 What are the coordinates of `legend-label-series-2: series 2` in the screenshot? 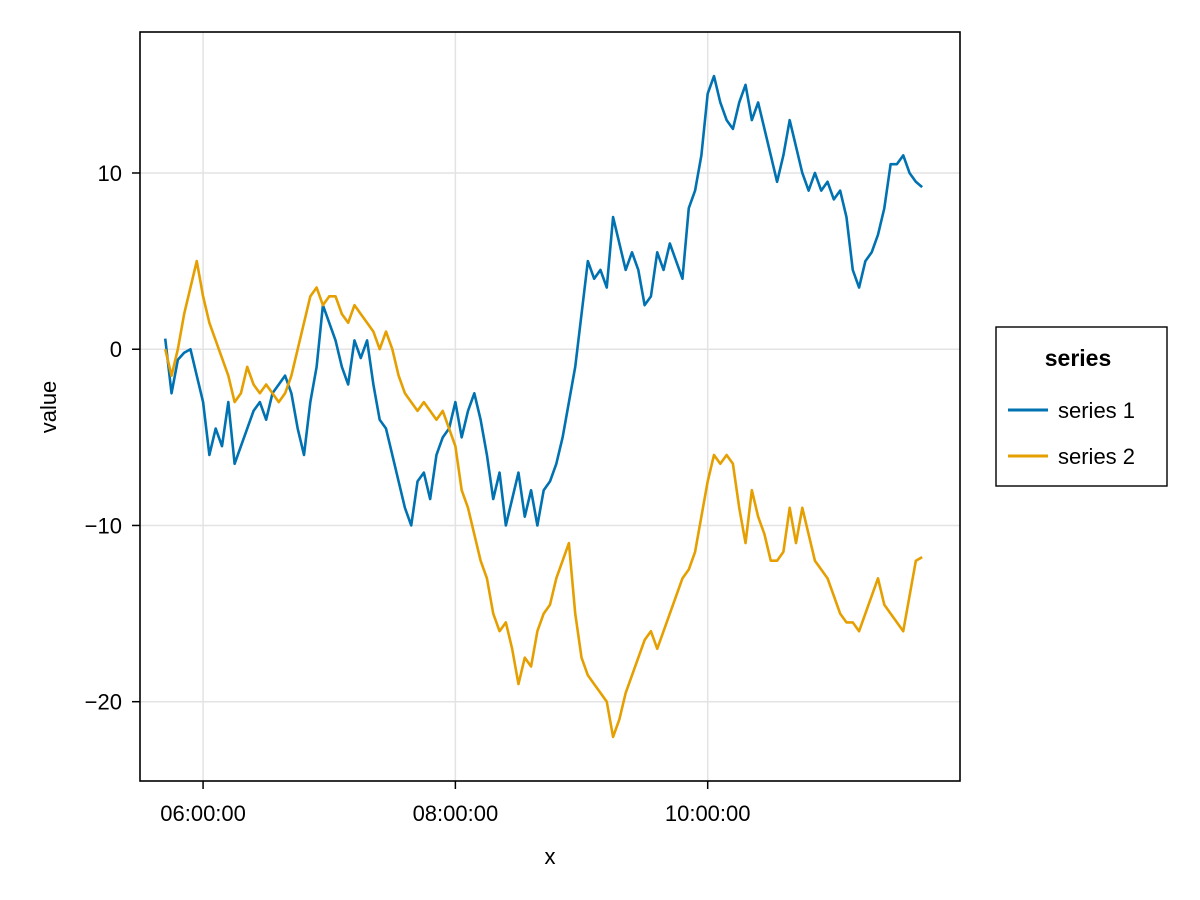 It's located at (1096, 456).